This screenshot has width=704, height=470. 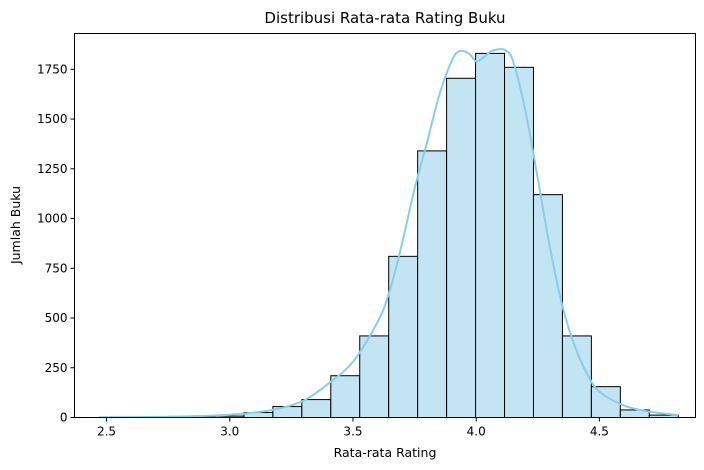 What do you see at coordinates (599, 432) in the screenshot?
I see `x-tick-label: 4.5` at bounding box center [599, 432].